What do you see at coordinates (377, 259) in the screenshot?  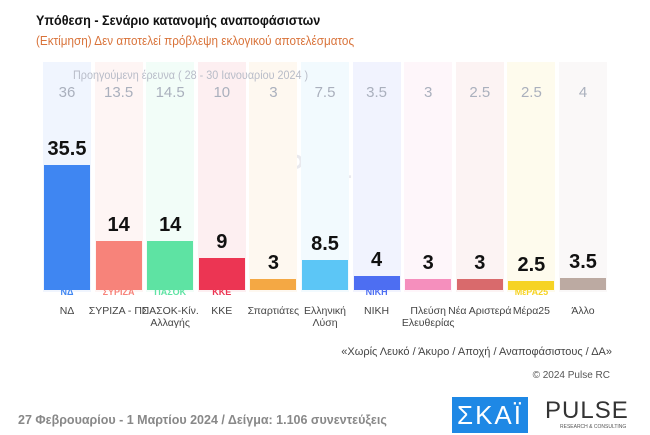 I see `value-label: 4` at bounding box center [377, 259].